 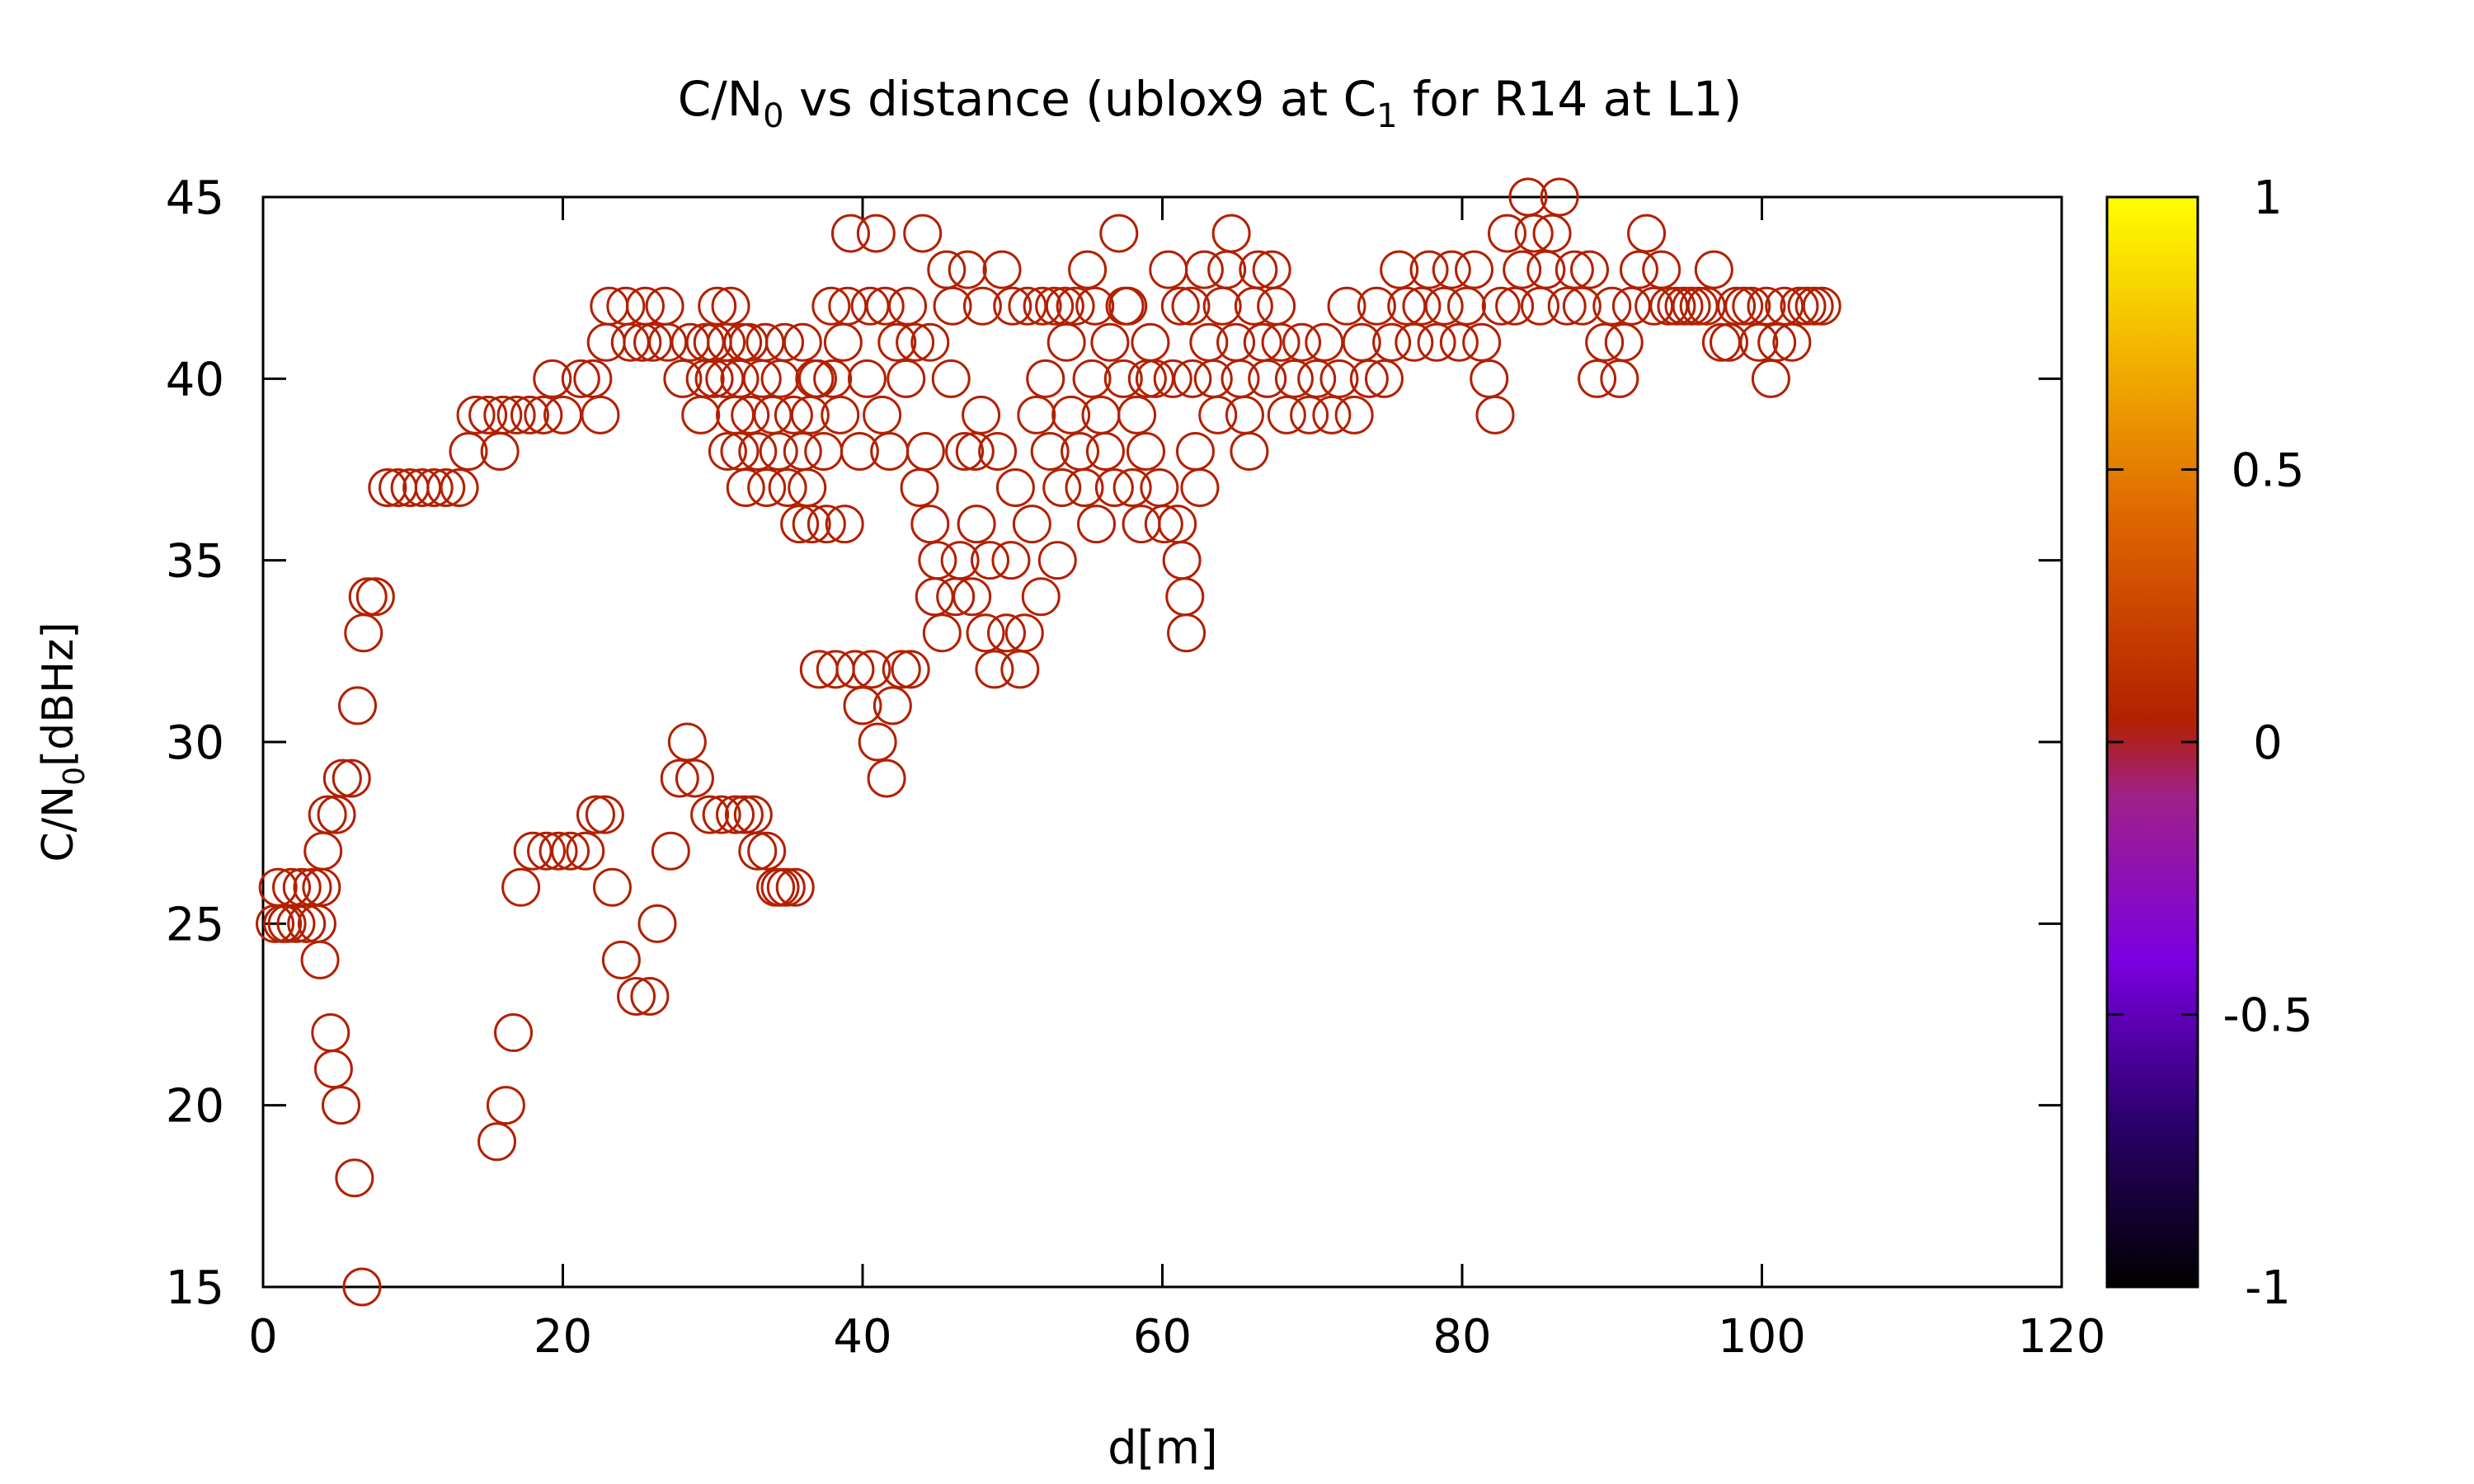 I want to click on x-tick-labels: 0 20 40 60 80 100 120, so click(x=1176, y=1337).